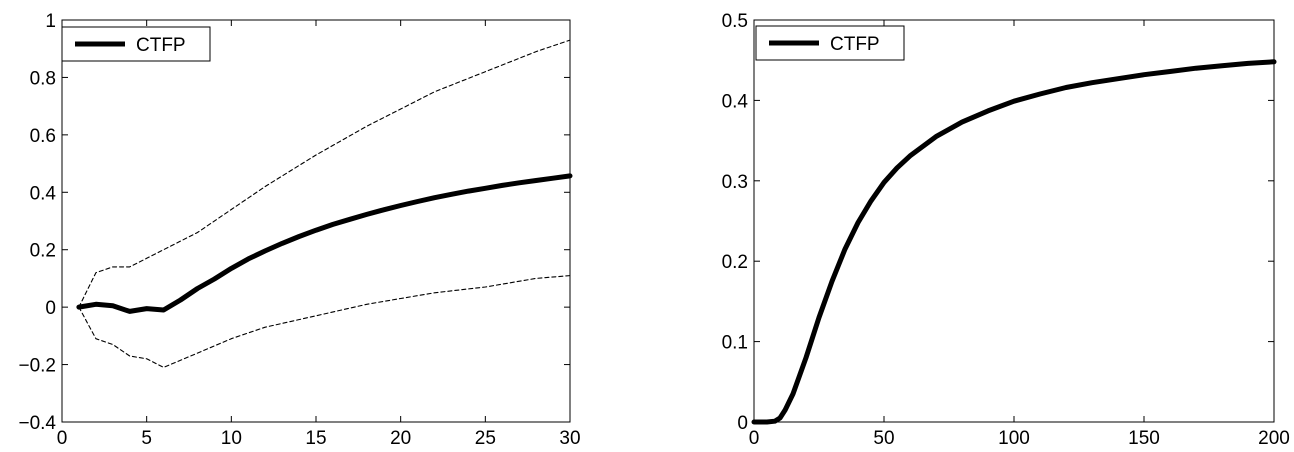  Describe the element at coordinates (146, 438) in the screenshot. I see `x-tick-label: 5` at that location.